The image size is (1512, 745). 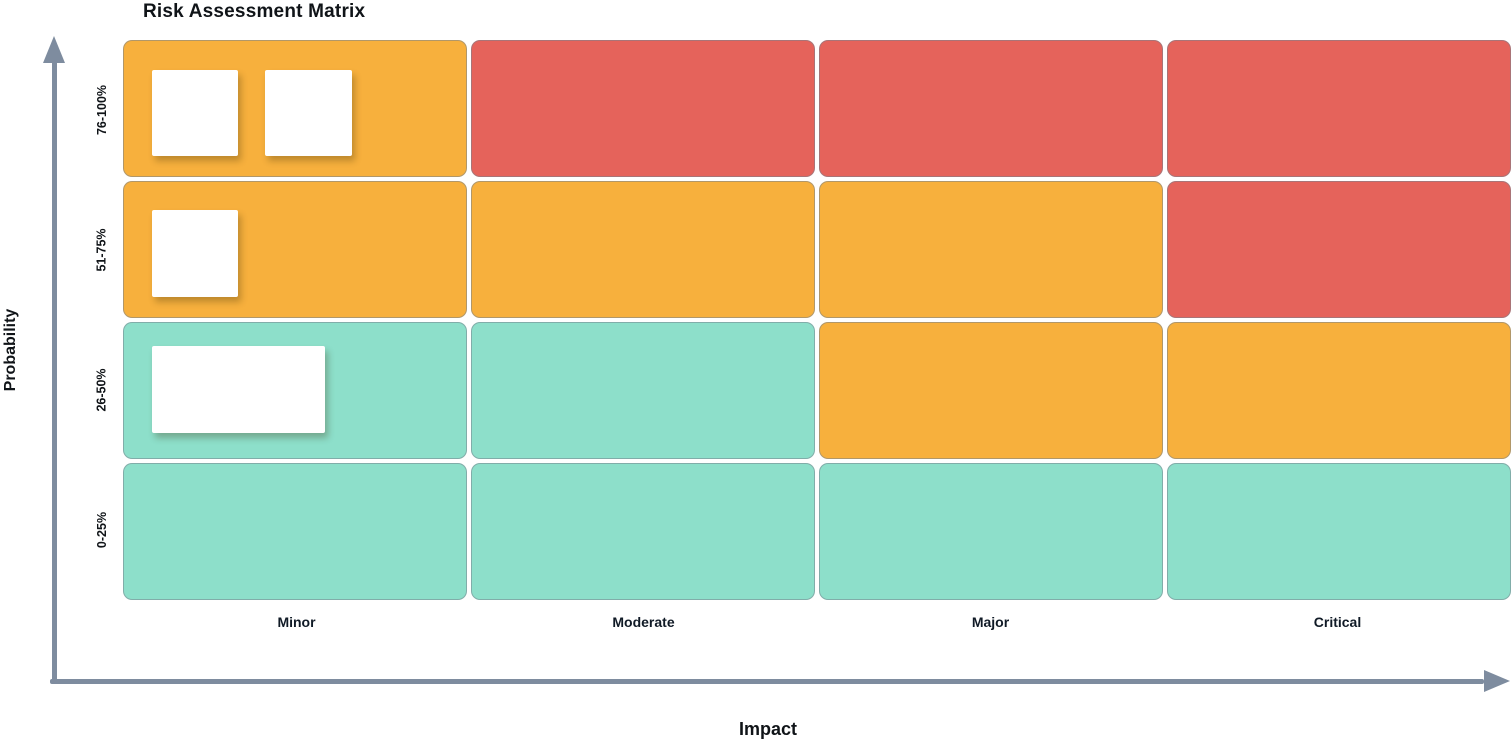 What do you see at coordinates (295, 531) in the screenshot?
I see `matrix-cell-r3c0-low` at bounding box center [295, 531].